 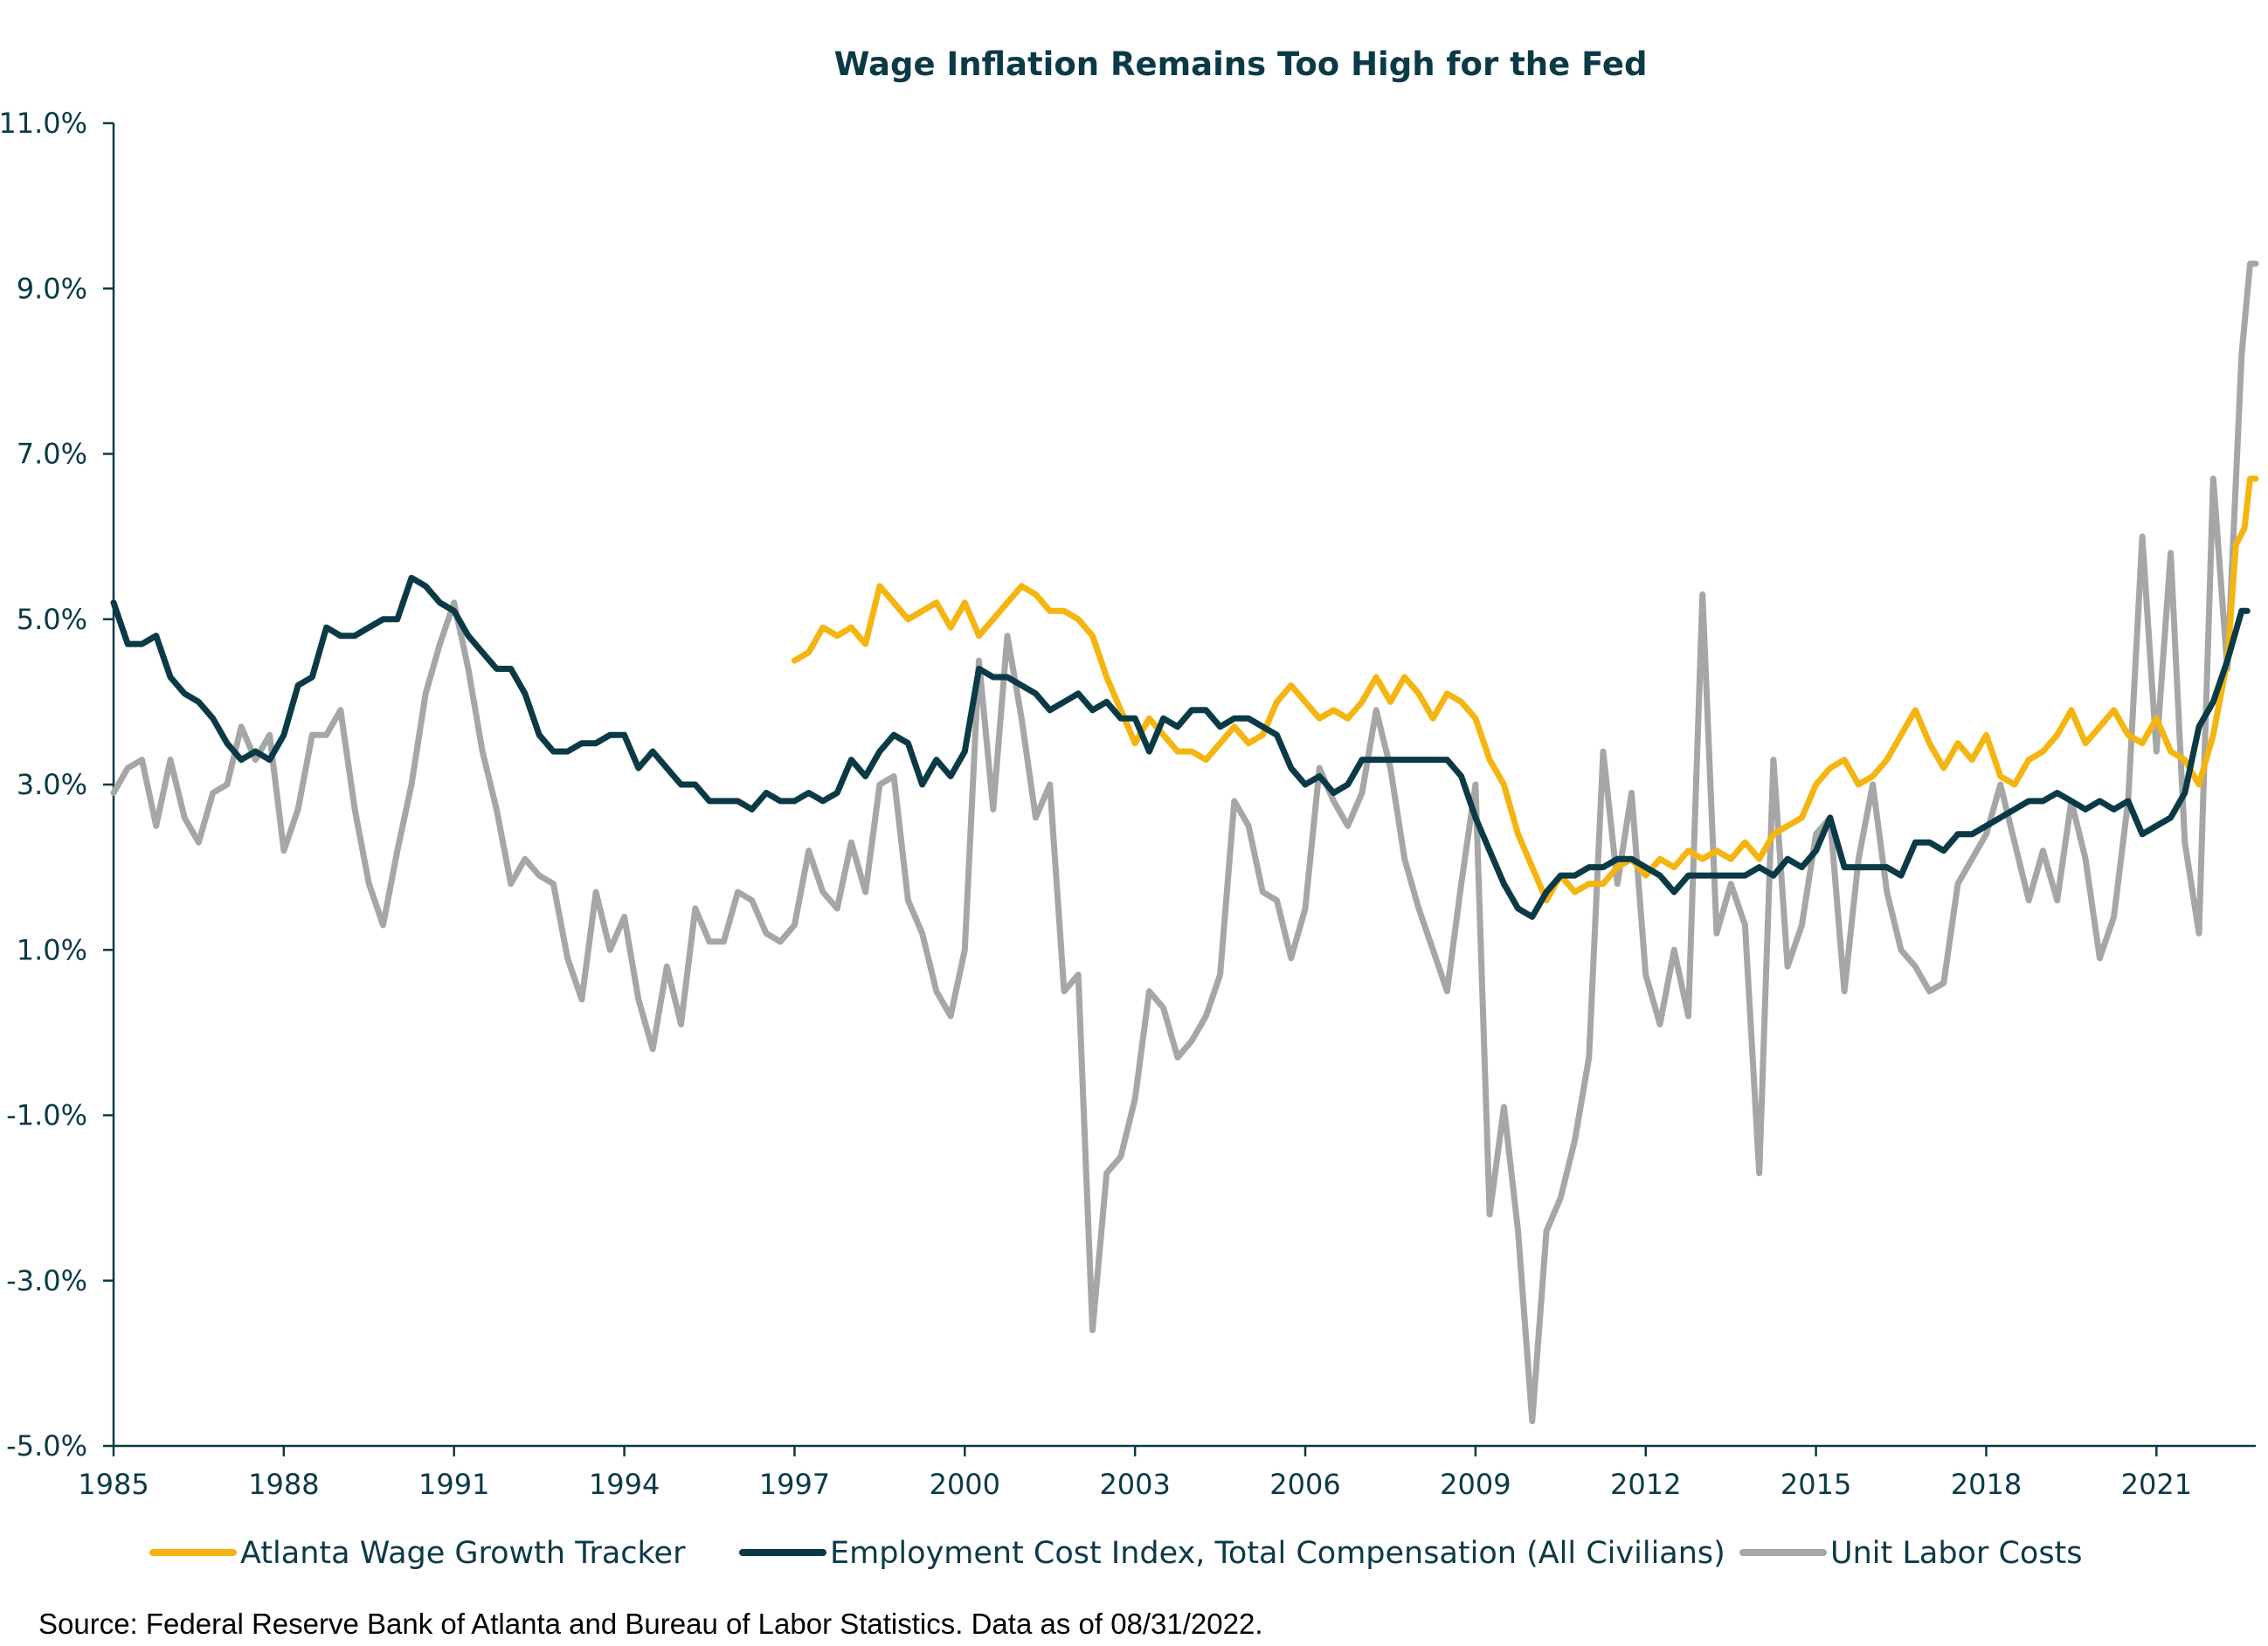 What do you see at coordinates (52, 784) in the screenshot?
I see `y-tick-label: 3.0%` at bounding box center [52, 784].